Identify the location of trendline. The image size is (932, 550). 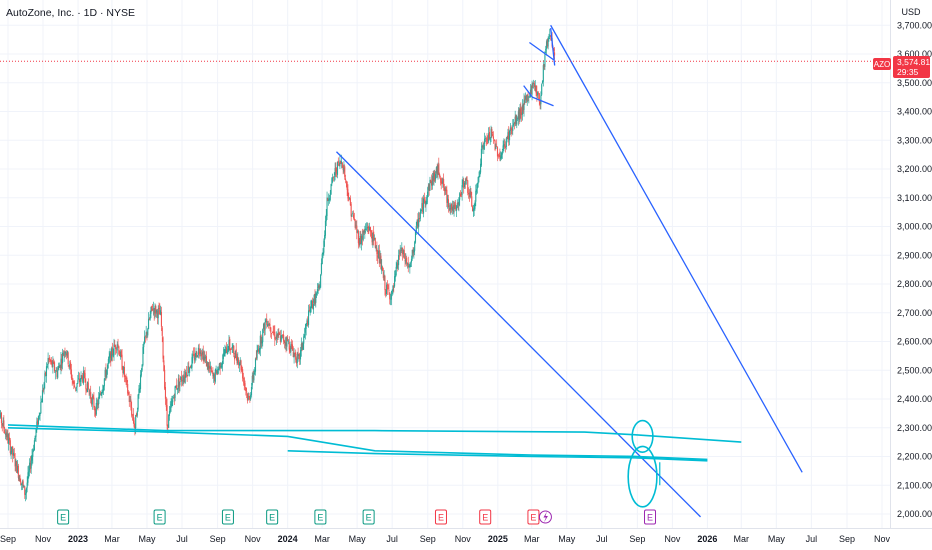
(528, 91).